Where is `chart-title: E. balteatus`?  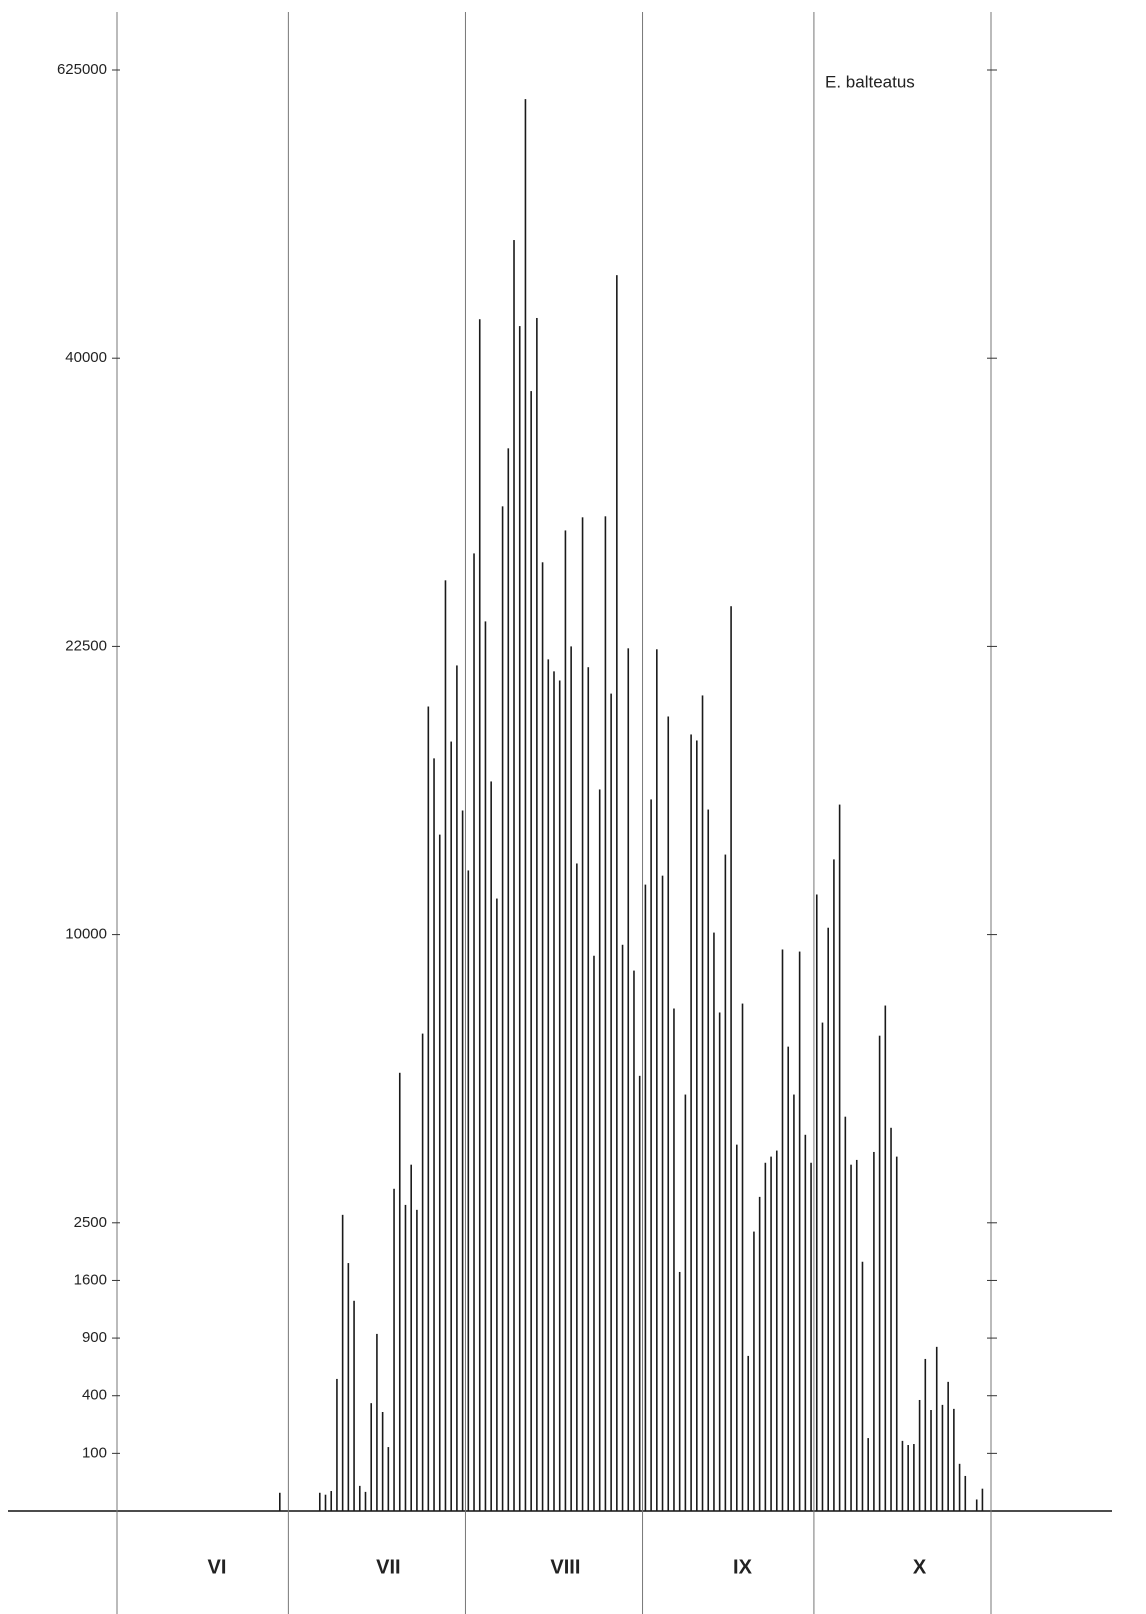
chart-title: E. balteatus is located at coordinates (870, 81).